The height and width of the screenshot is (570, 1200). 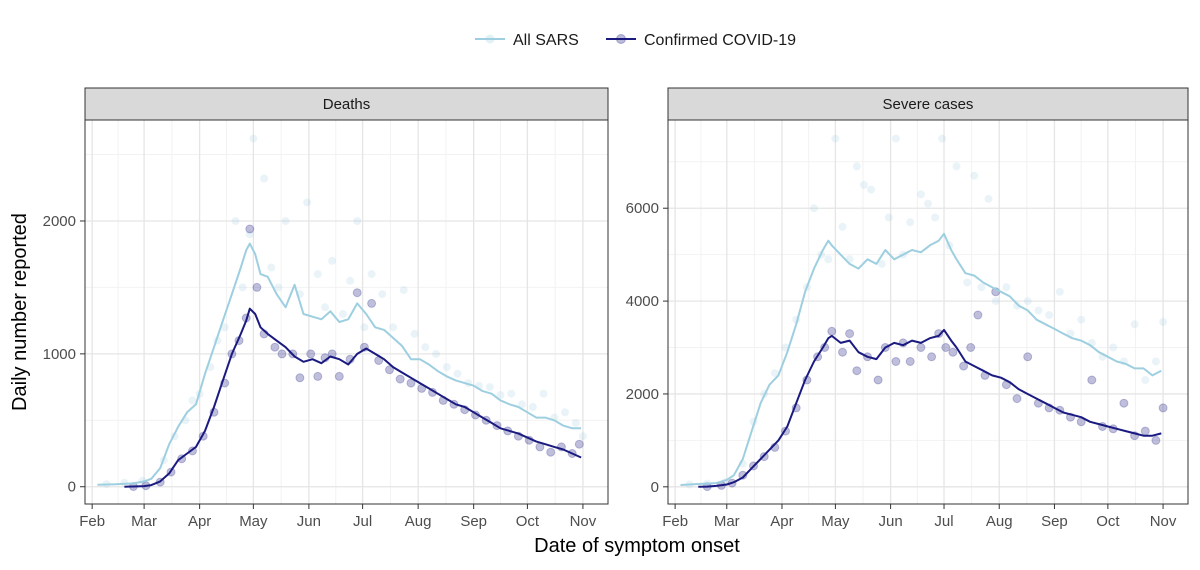 What do you see at coordinates (20, 312) in the screenshot?
I see `y-axis-title: Daily number reported` at bounding box center [20, 312].